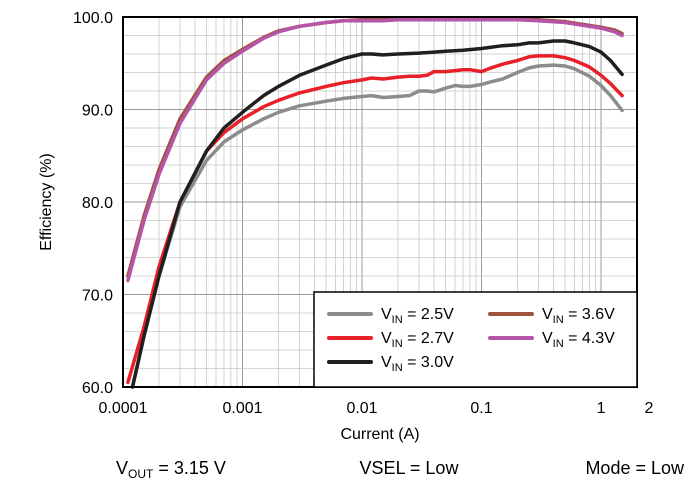  What do you see at coordinates (97, 203) in the screenshot?
I see `y-tick-label: 80.0` at bounding box center [97, 203].